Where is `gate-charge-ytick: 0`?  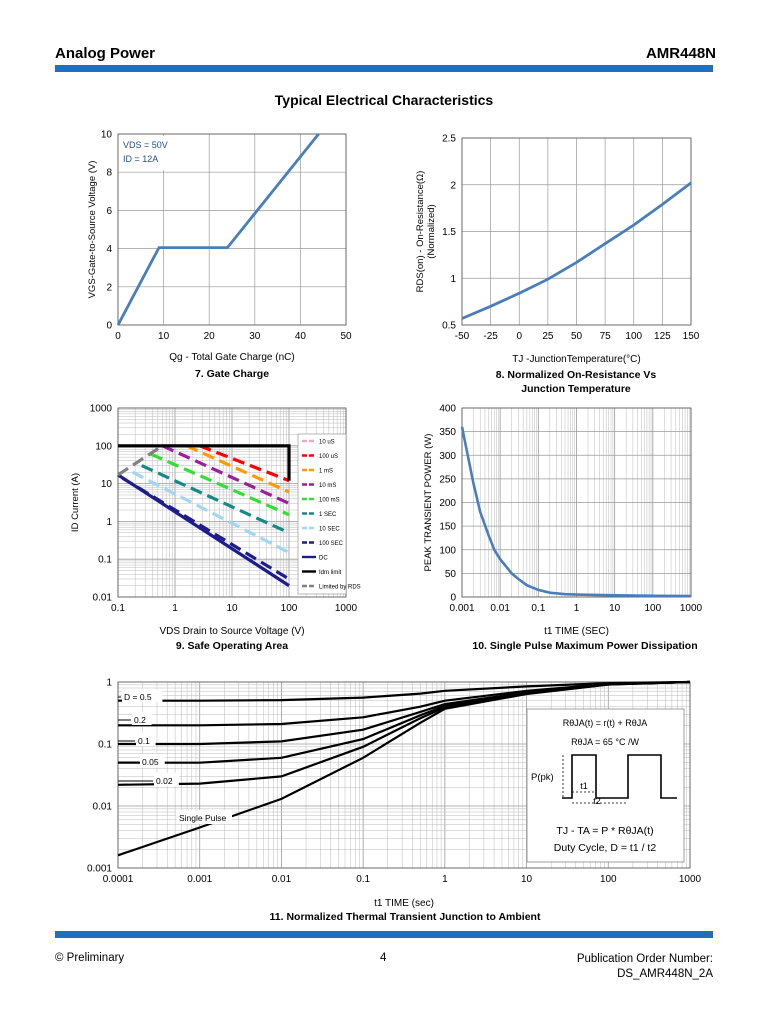
gate-charge-ytick: 0 is located at coordinates (109, 326).